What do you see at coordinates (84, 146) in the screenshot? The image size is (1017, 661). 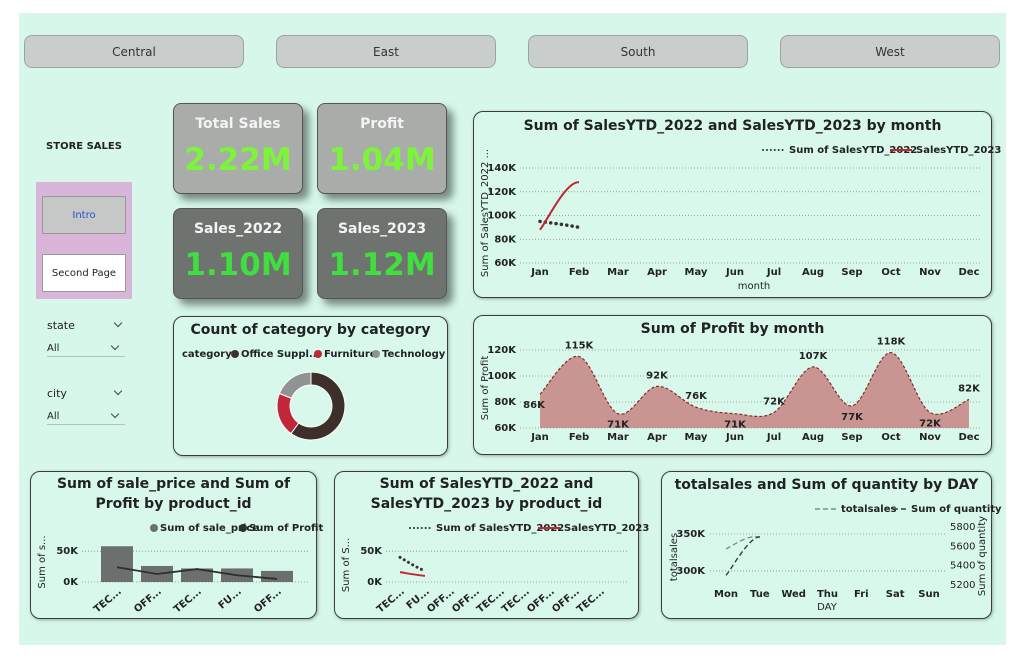 I see `sidebar-title: STORE SALES` at bounding box center [84, 146].